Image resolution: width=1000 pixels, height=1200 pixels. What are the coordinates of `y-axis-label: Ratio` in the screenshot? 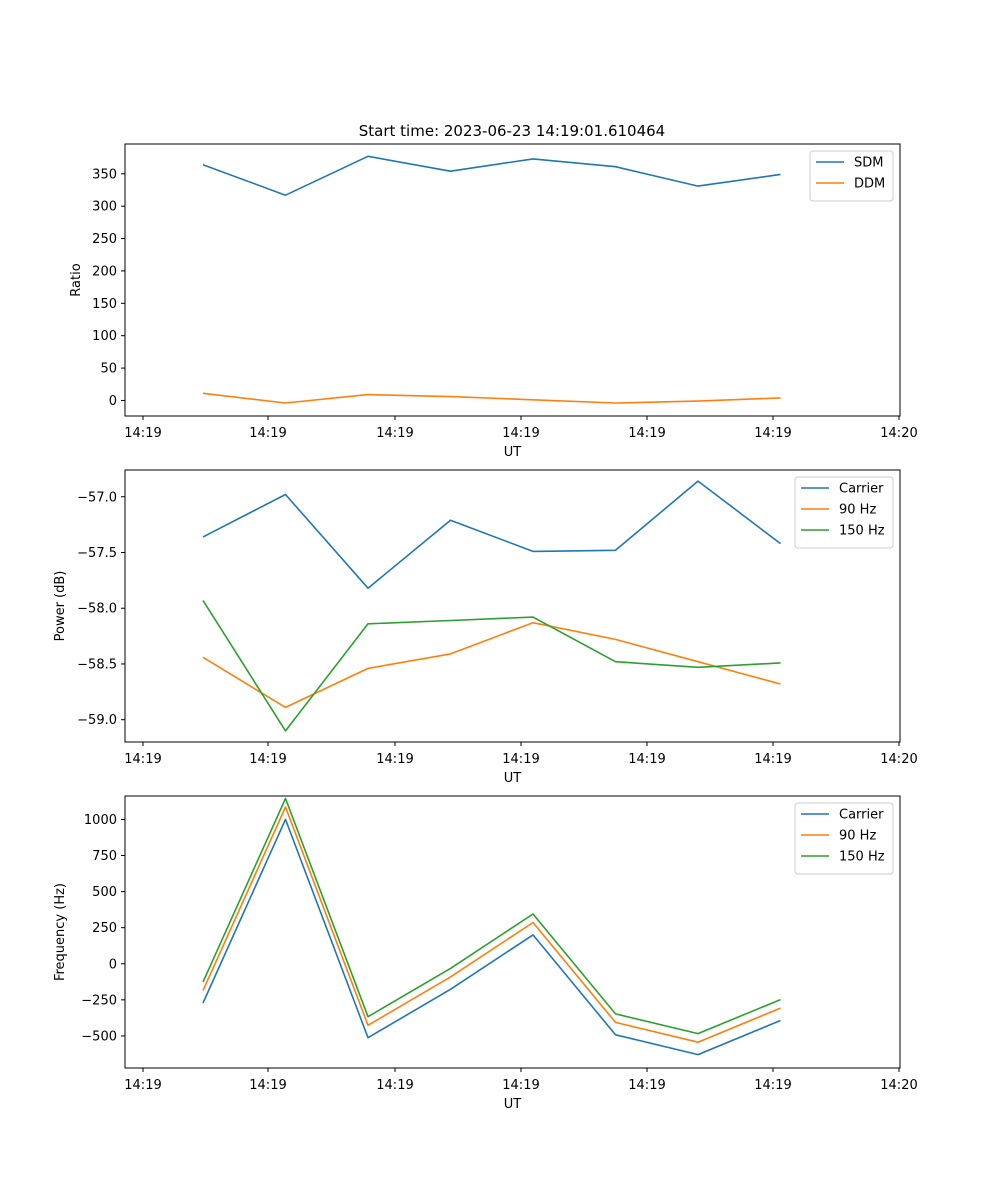 It's located at (76, 279).